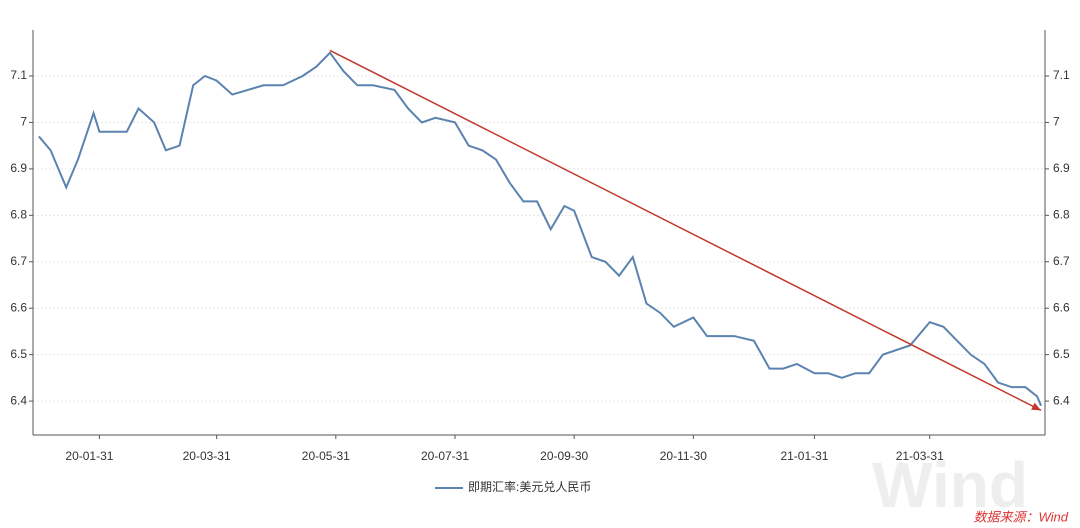 This screenshot has width=1080, height=528. Describe the element at coordinates (920, 456) in the screenshot. I see `x-tick-label: 21-03-31` at that location.